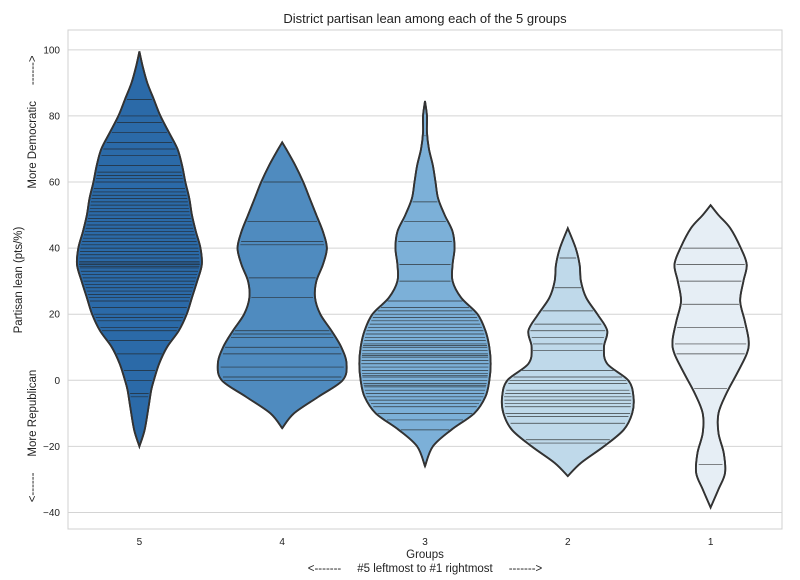 This screenshot has height=580, width=800. Describe the element at coordinates (55, 249) in the screenshot. I see `y-tick-label: 40` at that location.